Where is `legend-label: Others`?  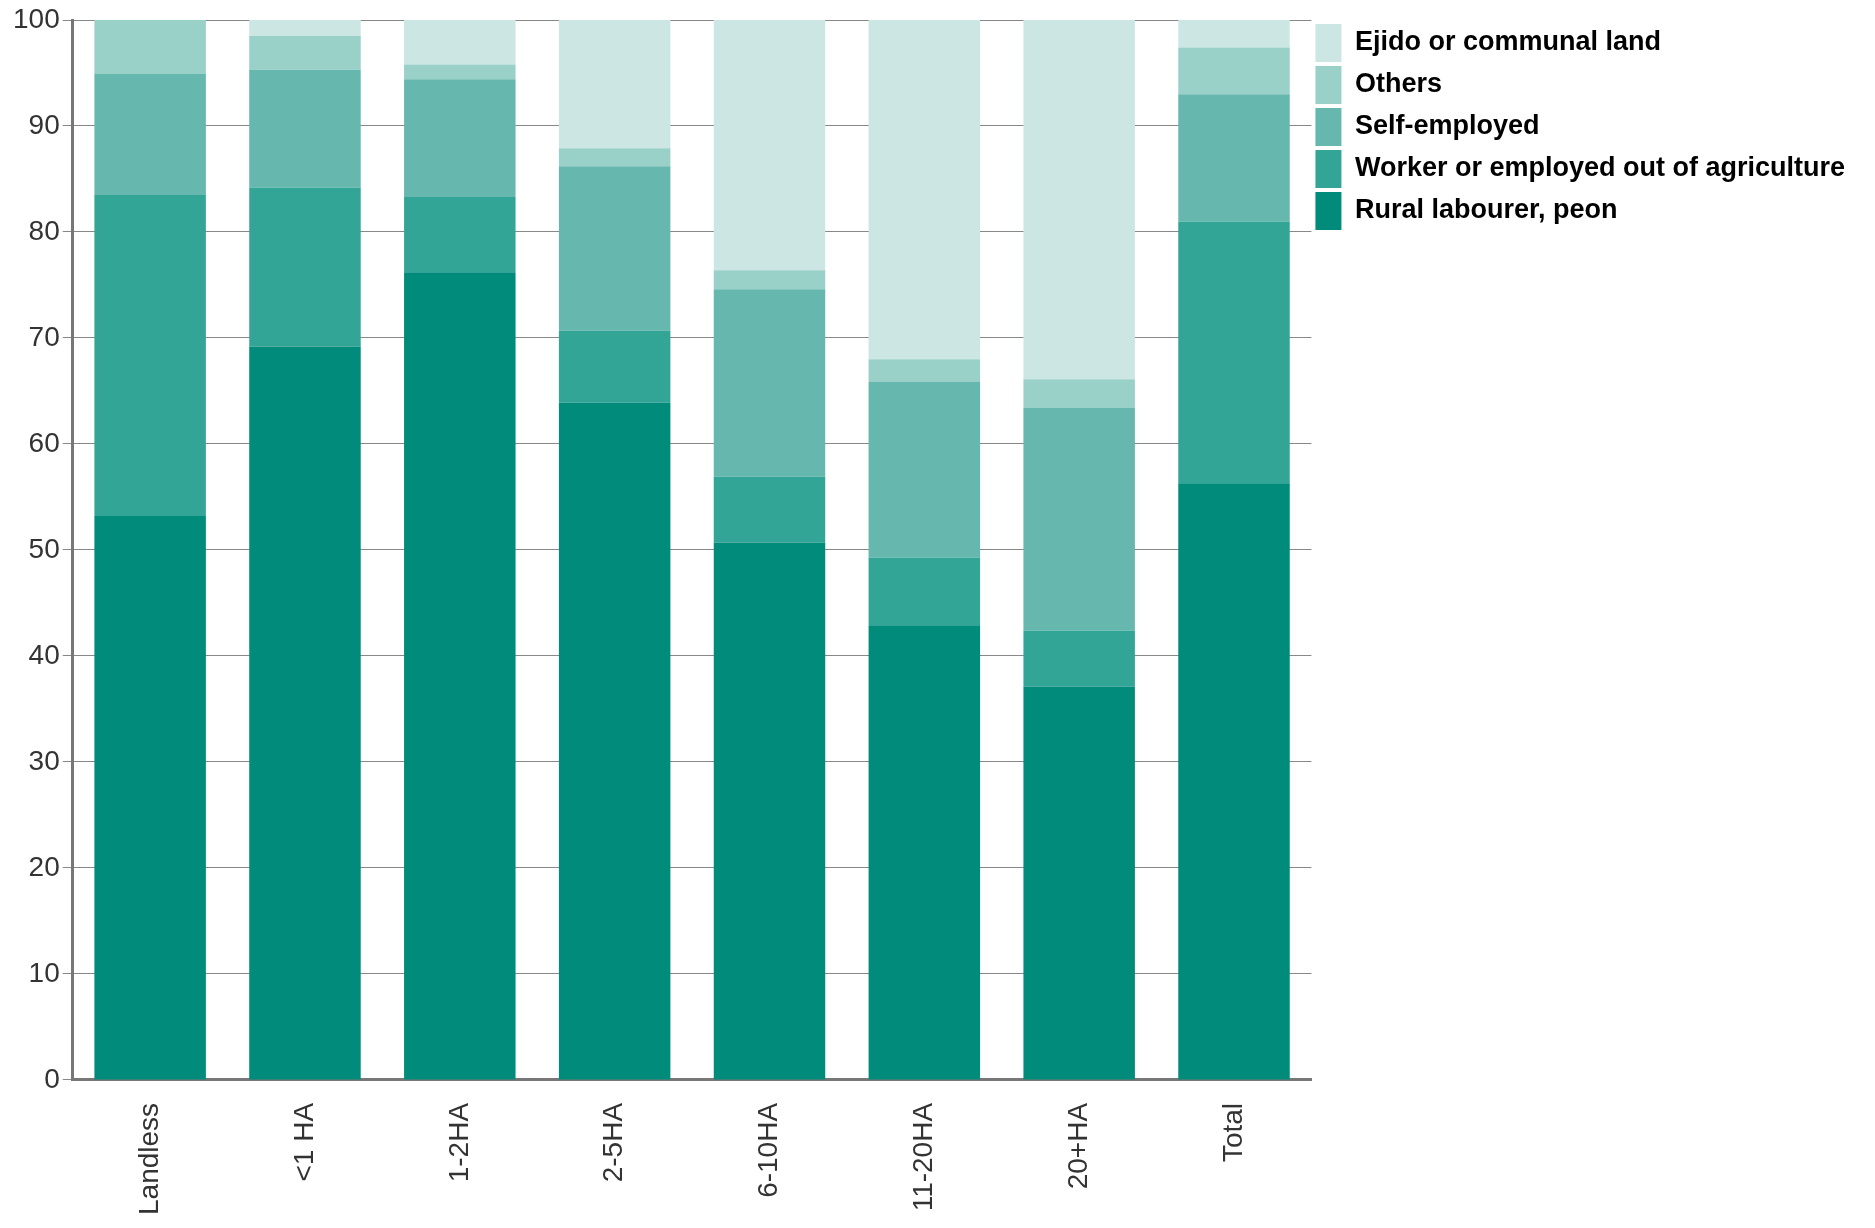
legend-label: Others is located at coordinates (1398, 83).